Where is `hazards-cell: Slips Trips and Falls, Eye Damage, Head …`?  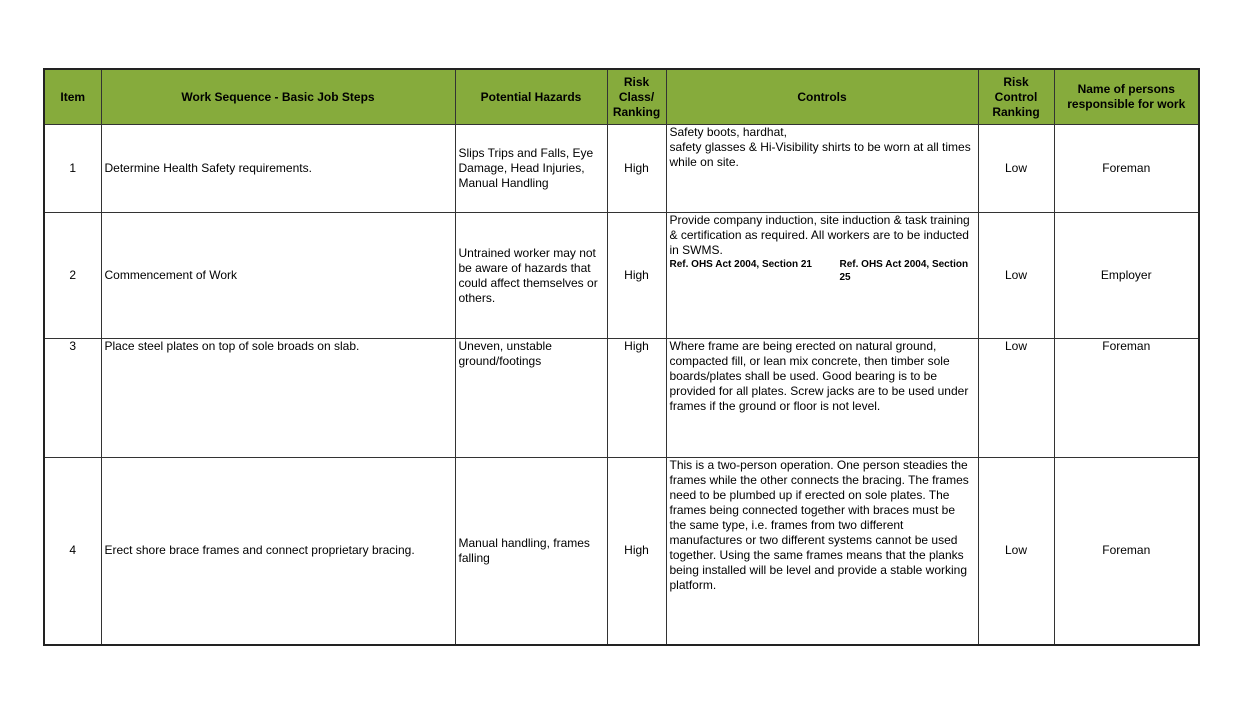 hazards-cell: Slips Trips and Falls, Eye Damage, Head … is located at coordinates (531, 168).